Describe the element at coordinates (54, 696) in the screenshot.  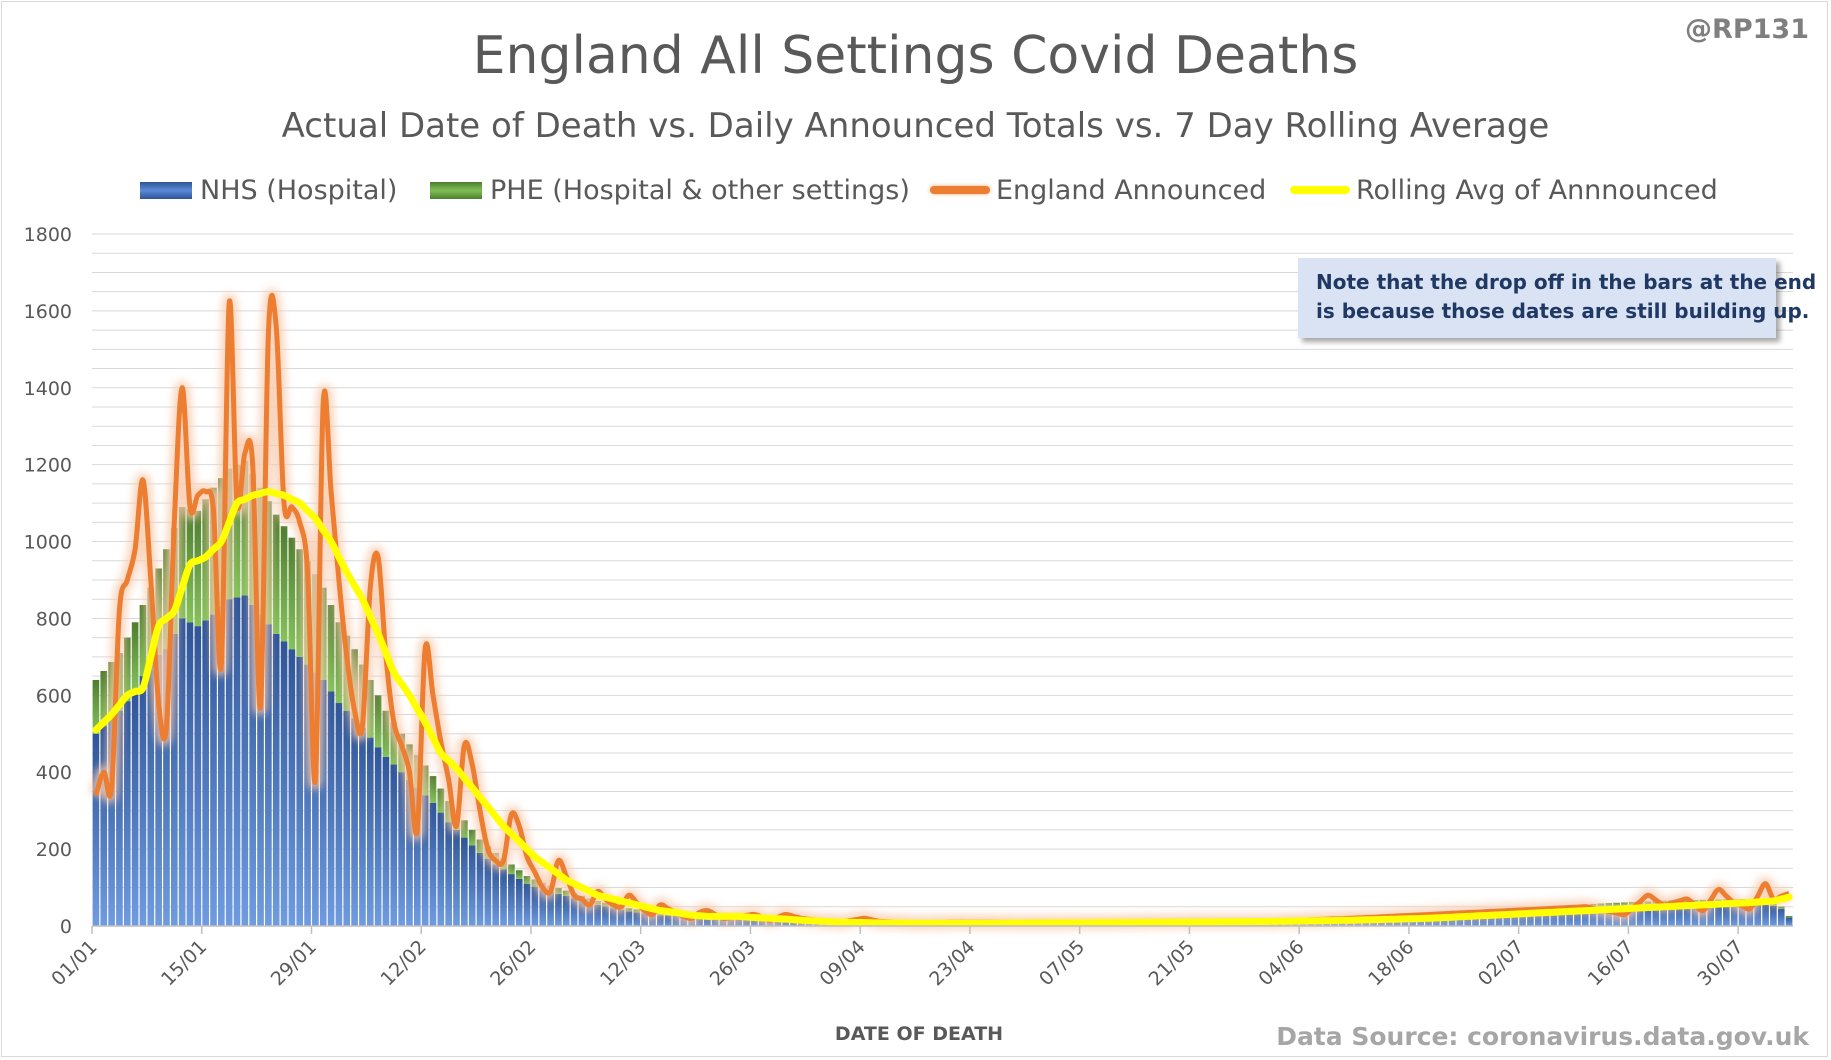
I see `y-tick-label: 600` at that location.